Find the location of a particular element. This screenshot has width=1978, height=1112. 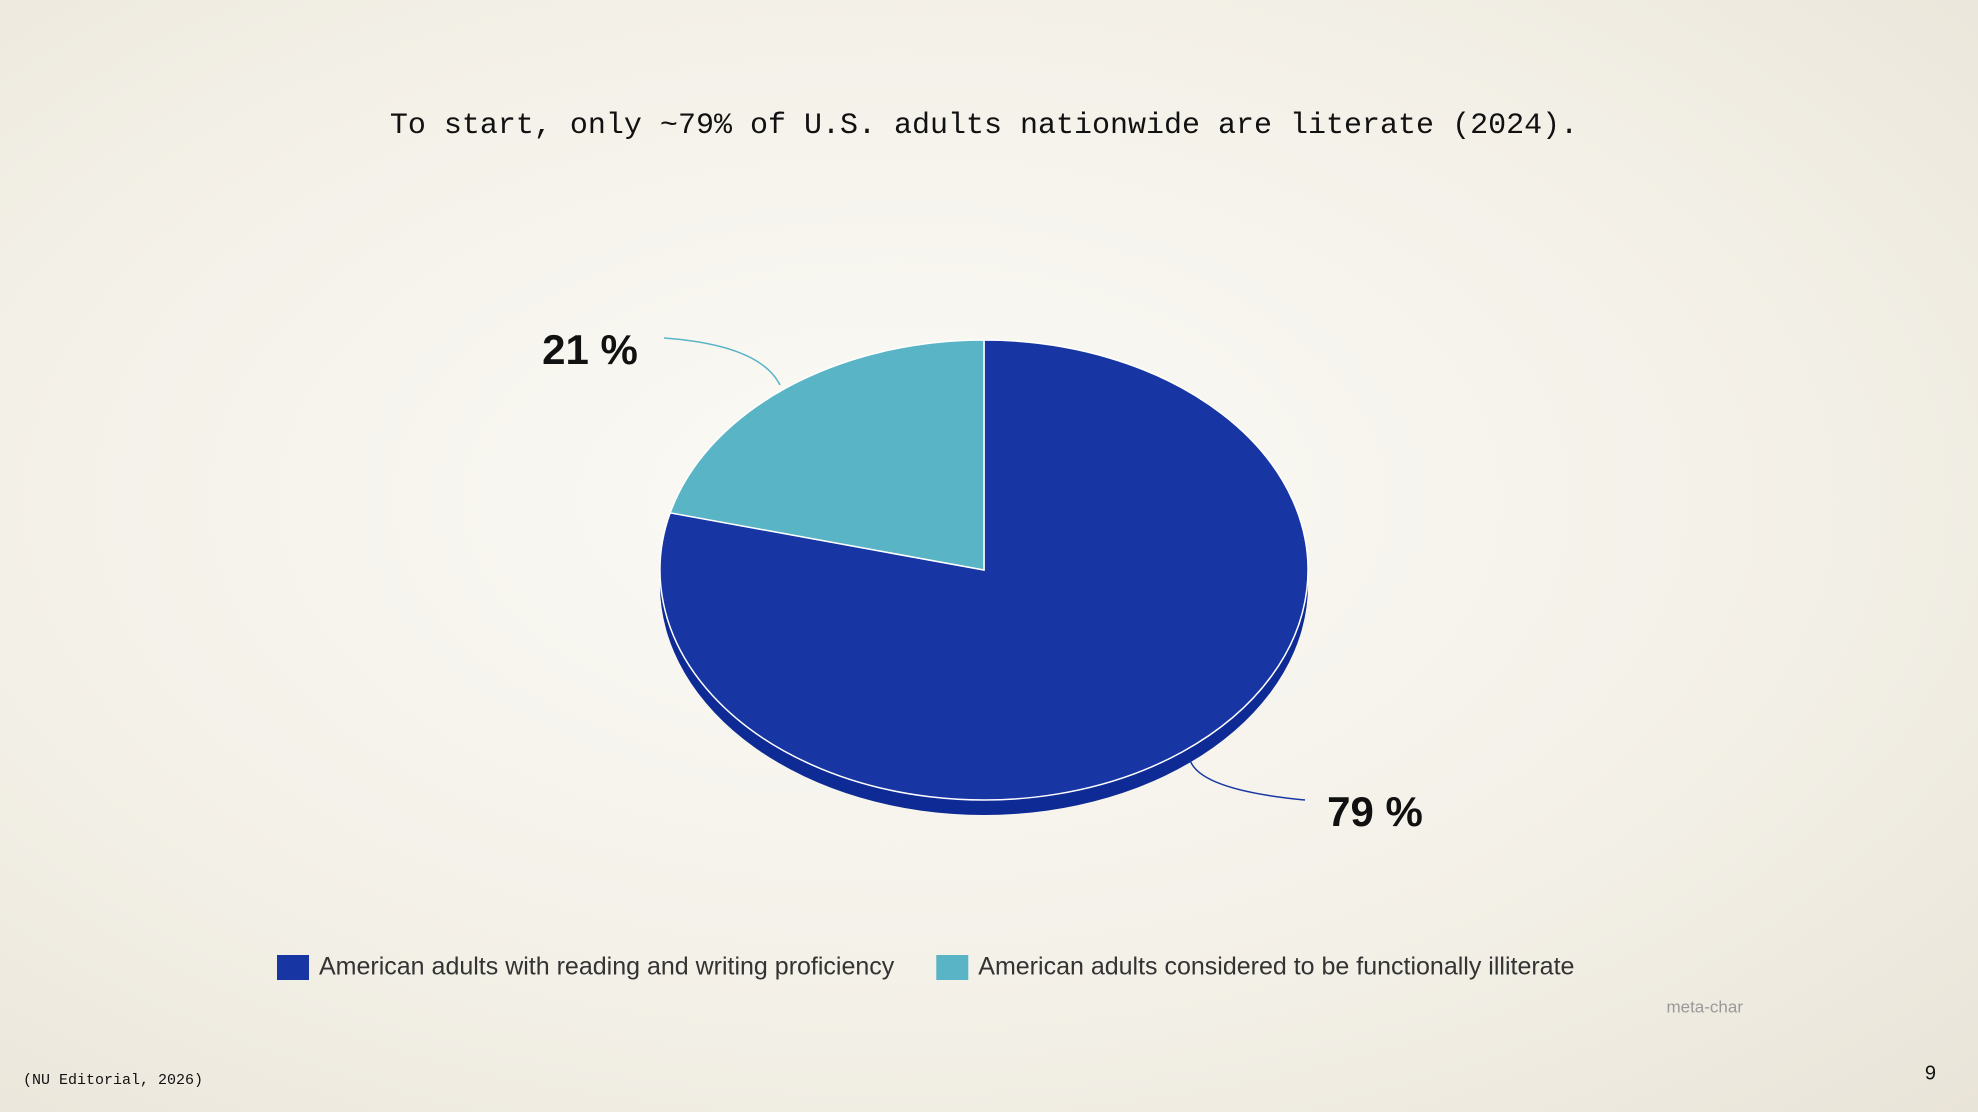

credit: meta-char is located at coordinates (1704, 1006).